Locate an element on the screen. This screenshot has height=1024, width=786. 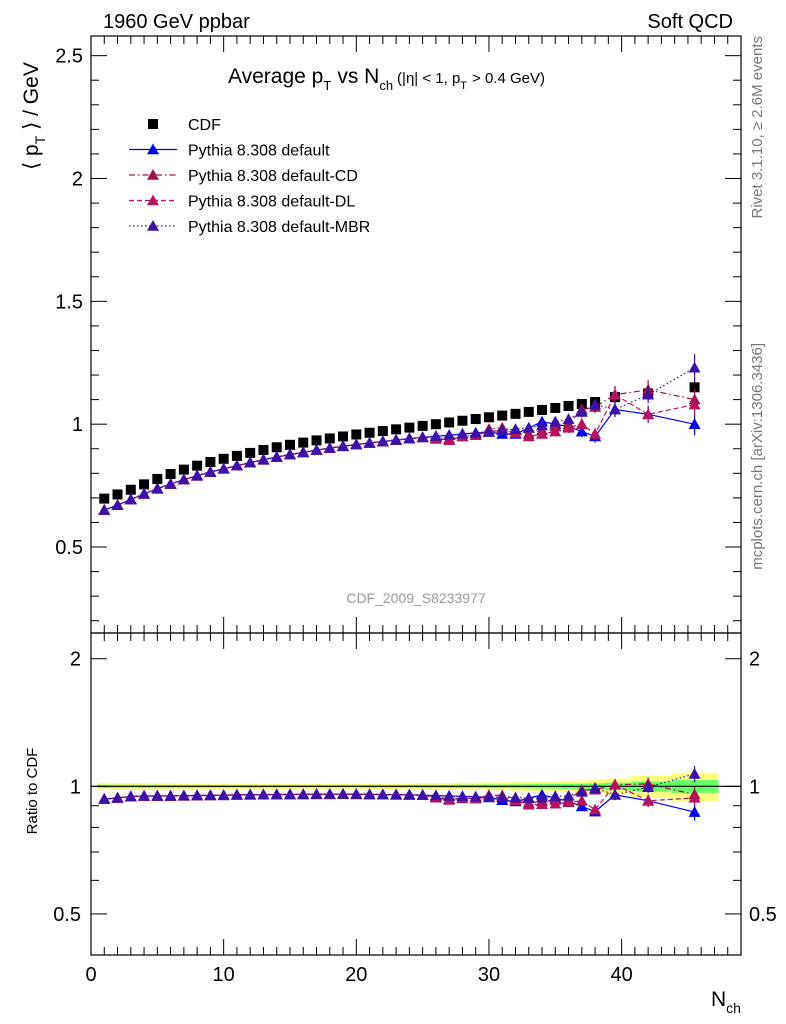
svg-text: ⟨ pT ⟩ / GeV is located at coordinates (34, 116).